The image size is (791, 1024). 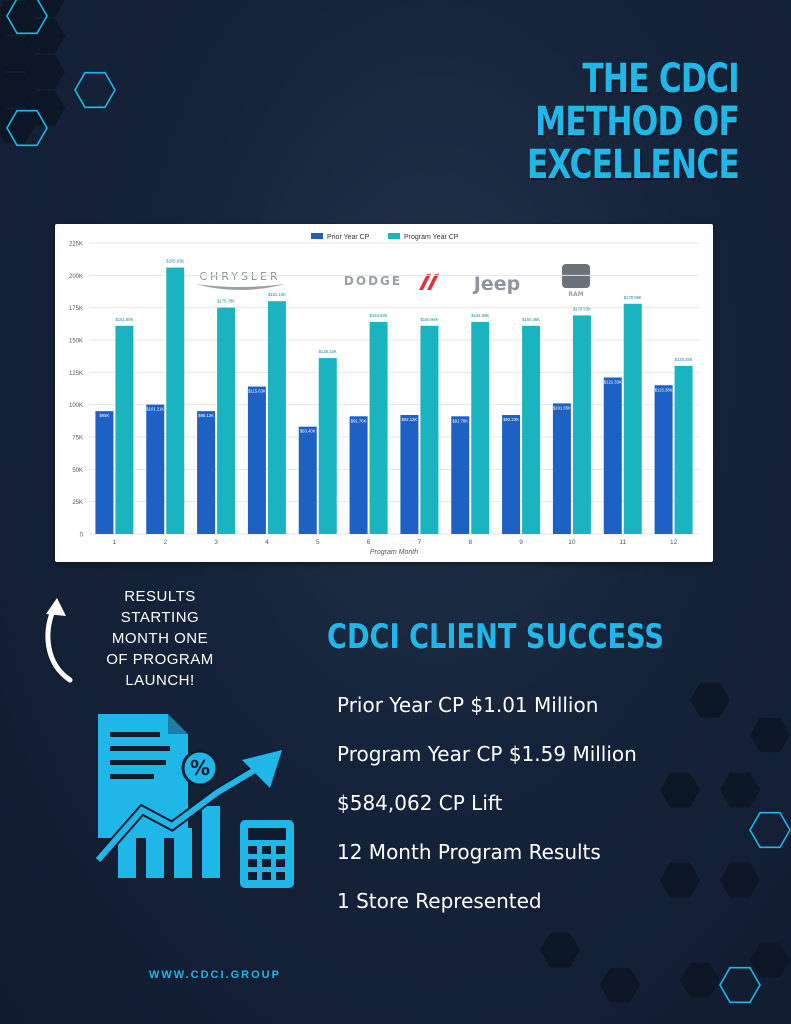 I want to click on ram-logo-text: RAM, so click(x=575, y=294).